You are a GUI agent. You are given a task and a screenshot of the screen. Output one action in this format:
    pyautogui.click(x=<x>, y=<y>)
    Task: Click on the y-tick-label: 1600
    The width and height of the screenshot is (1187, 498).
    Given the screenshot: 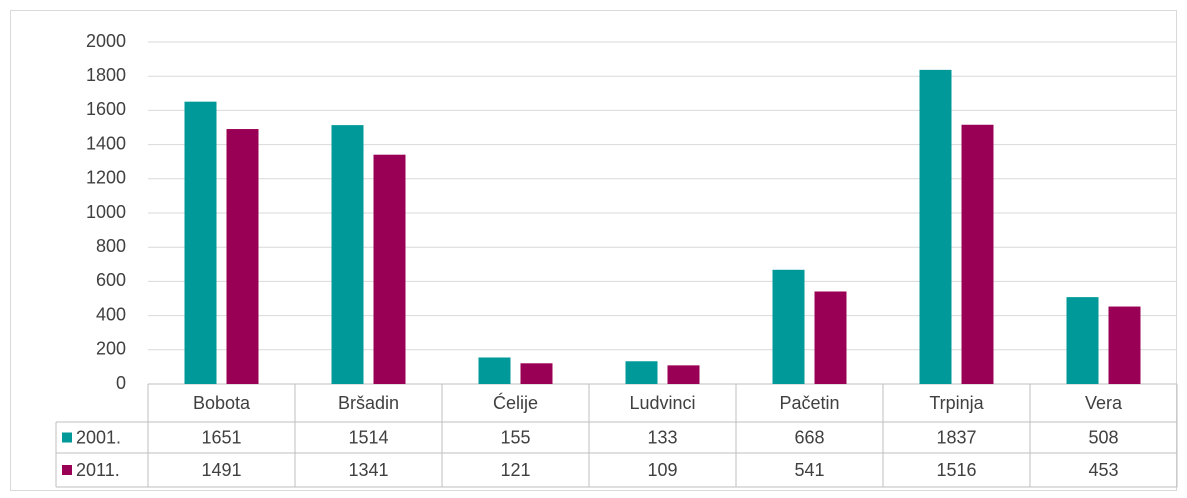 What is the action you would take?
    pyautogui.click(x=106, y=109)
    